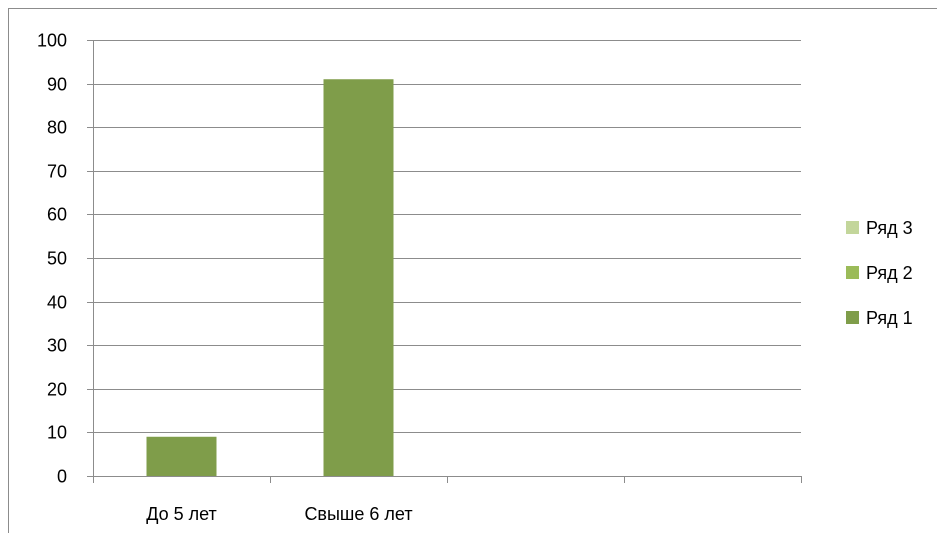 This screenshot has width=938, height=533. I want to click on y-tick-label: 0, so click(62, 477).